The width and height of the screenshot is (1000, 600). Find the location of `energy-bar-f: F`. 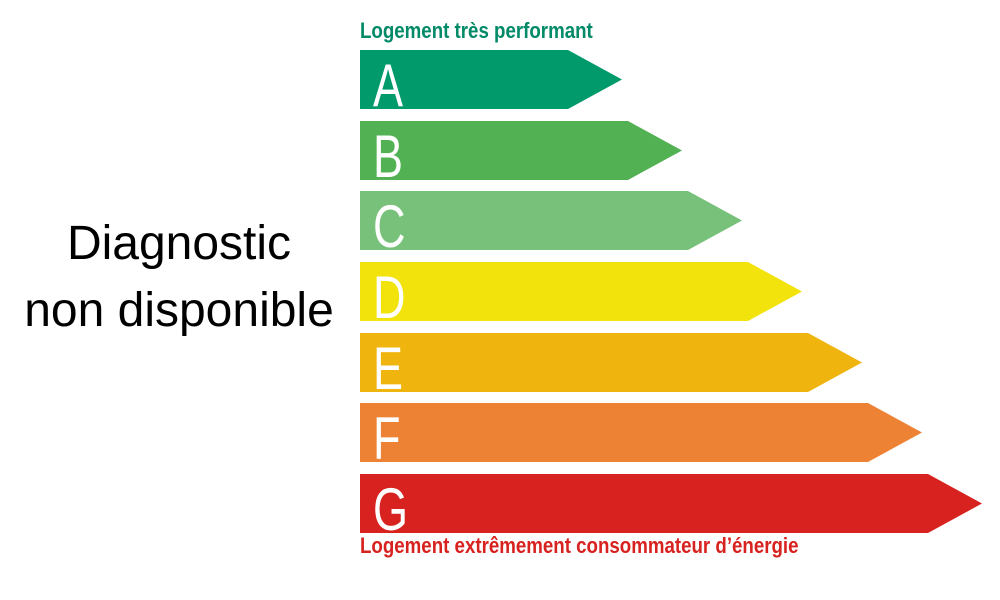

energy-bar-f: F is located at coordinates (641, 436).